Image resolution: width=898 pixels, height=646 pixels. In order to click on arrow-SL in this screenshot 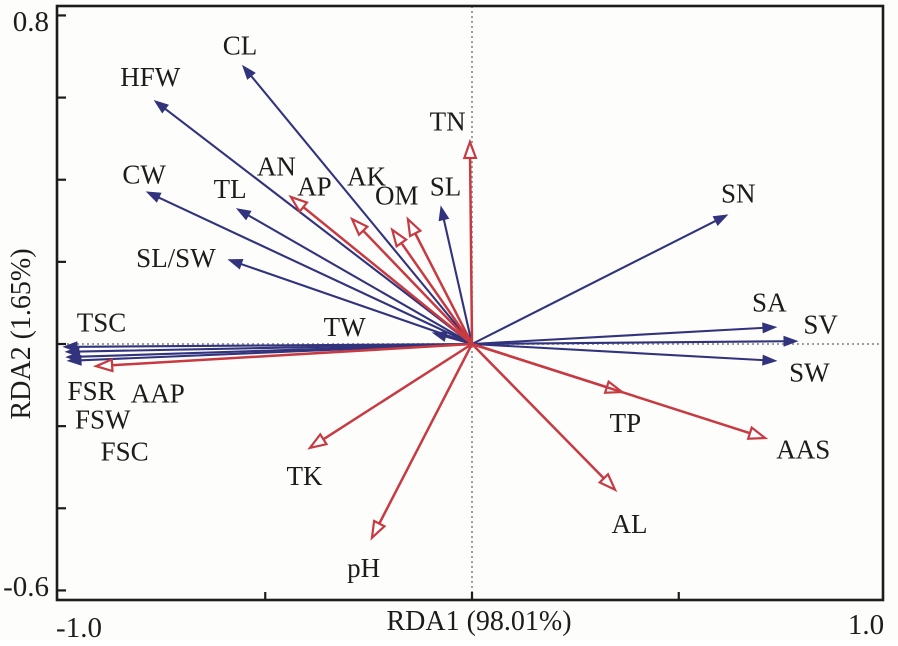, I will do `click(456, 275)`.